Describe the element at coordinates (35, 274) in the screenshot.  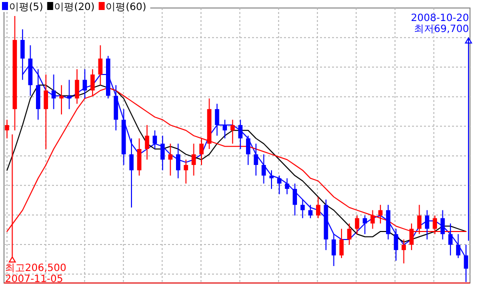
I see `annotation: 최고206,500 2007-11-05` at that location.